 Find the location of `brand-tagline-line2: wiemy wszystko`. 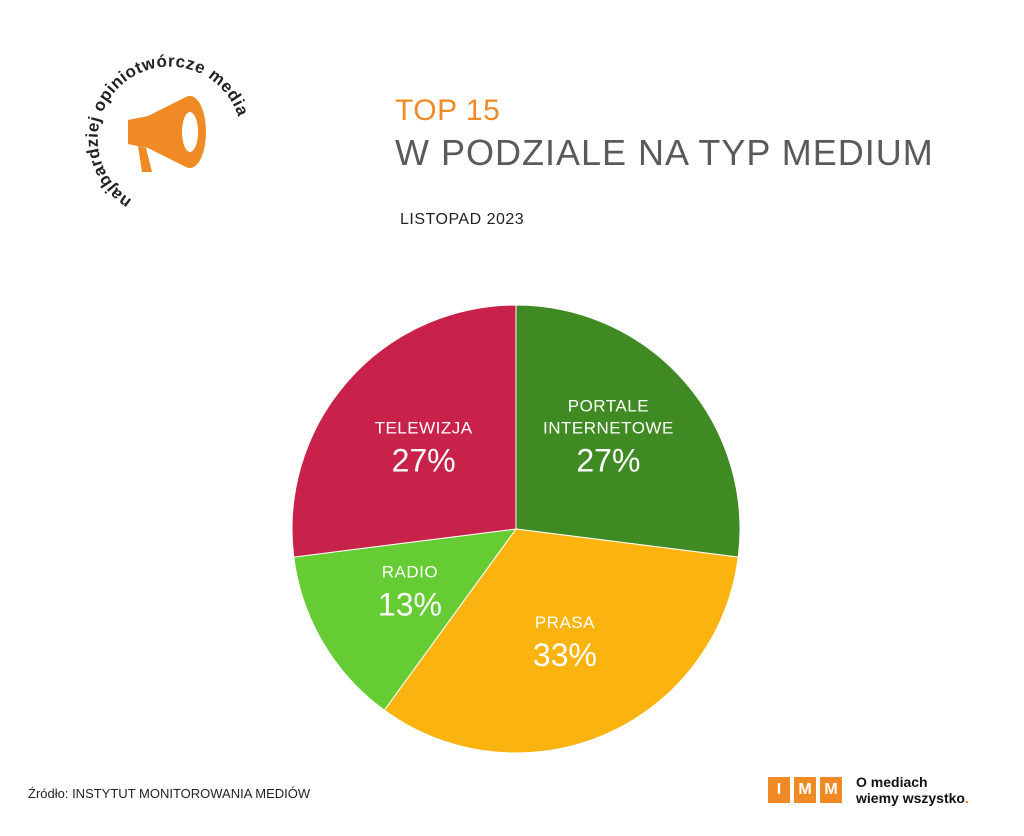

brand-tagline-line2: wiemy wszystko is located at coordinates (910, 798).